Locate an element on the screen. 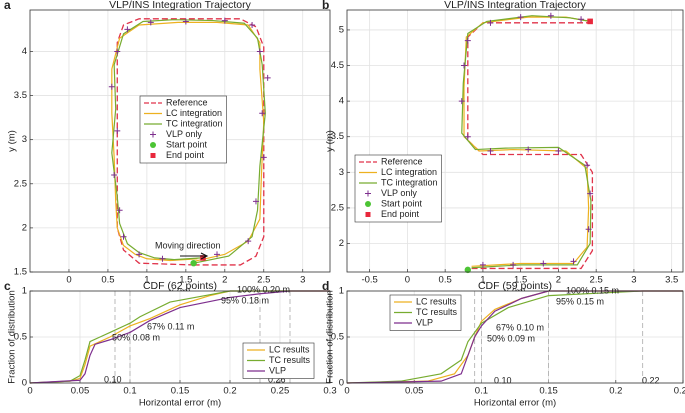 Image resolution: width=685 pixels, height=413 pixels. x-tick-label: 1 is located at coordinates (146, 280).